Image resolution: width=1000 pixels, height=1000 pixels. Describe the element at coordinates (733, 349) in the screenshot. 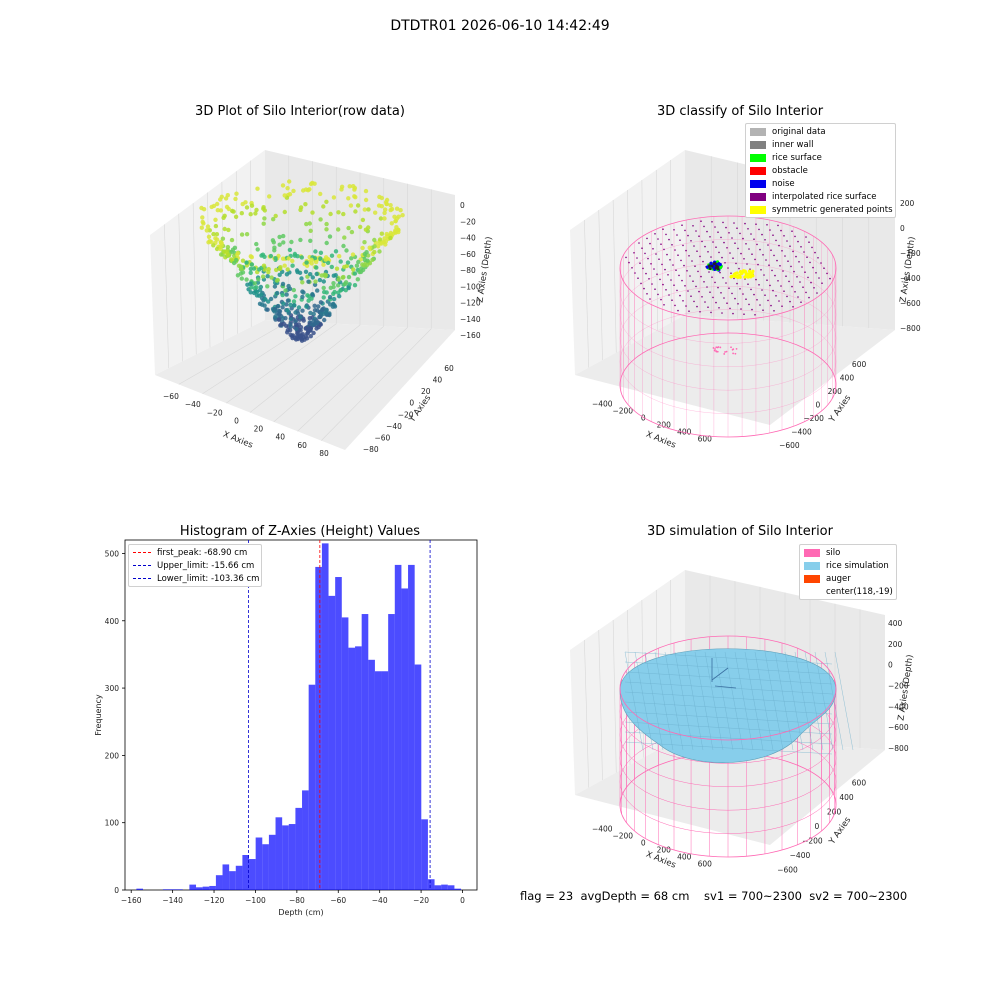

I see `wall-point` at that location.